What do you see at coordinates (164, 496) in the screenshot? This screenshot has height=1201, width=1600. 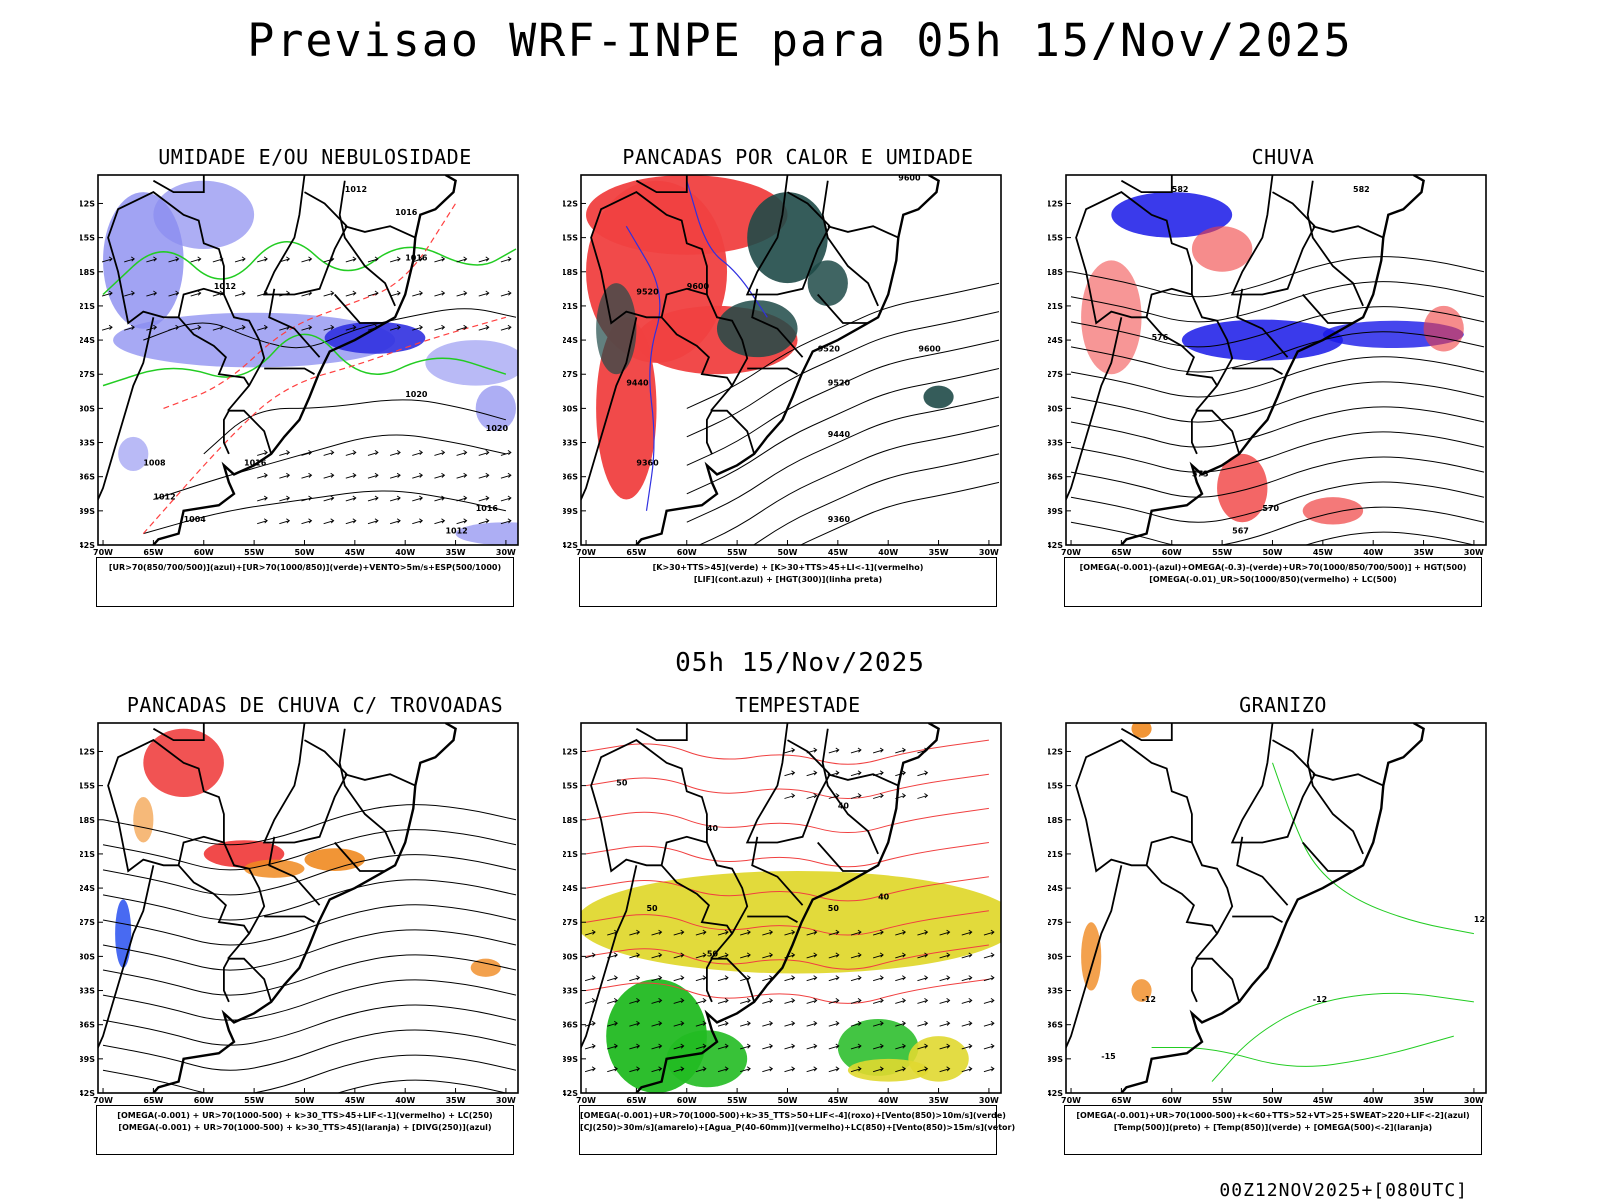 I see `contour-label: 1012` at bounding box center [164, 496].